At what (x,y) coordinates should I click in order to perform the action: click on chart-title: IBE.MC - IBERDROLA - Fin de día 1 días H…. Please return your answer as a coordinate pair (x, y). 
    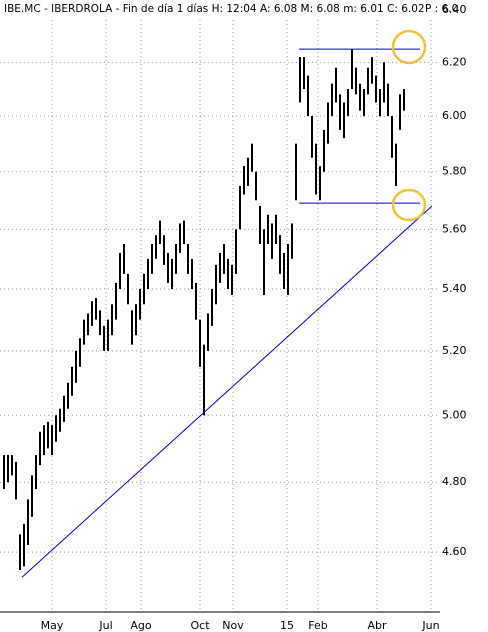
    Looking at the image, I should click on (214, 9).